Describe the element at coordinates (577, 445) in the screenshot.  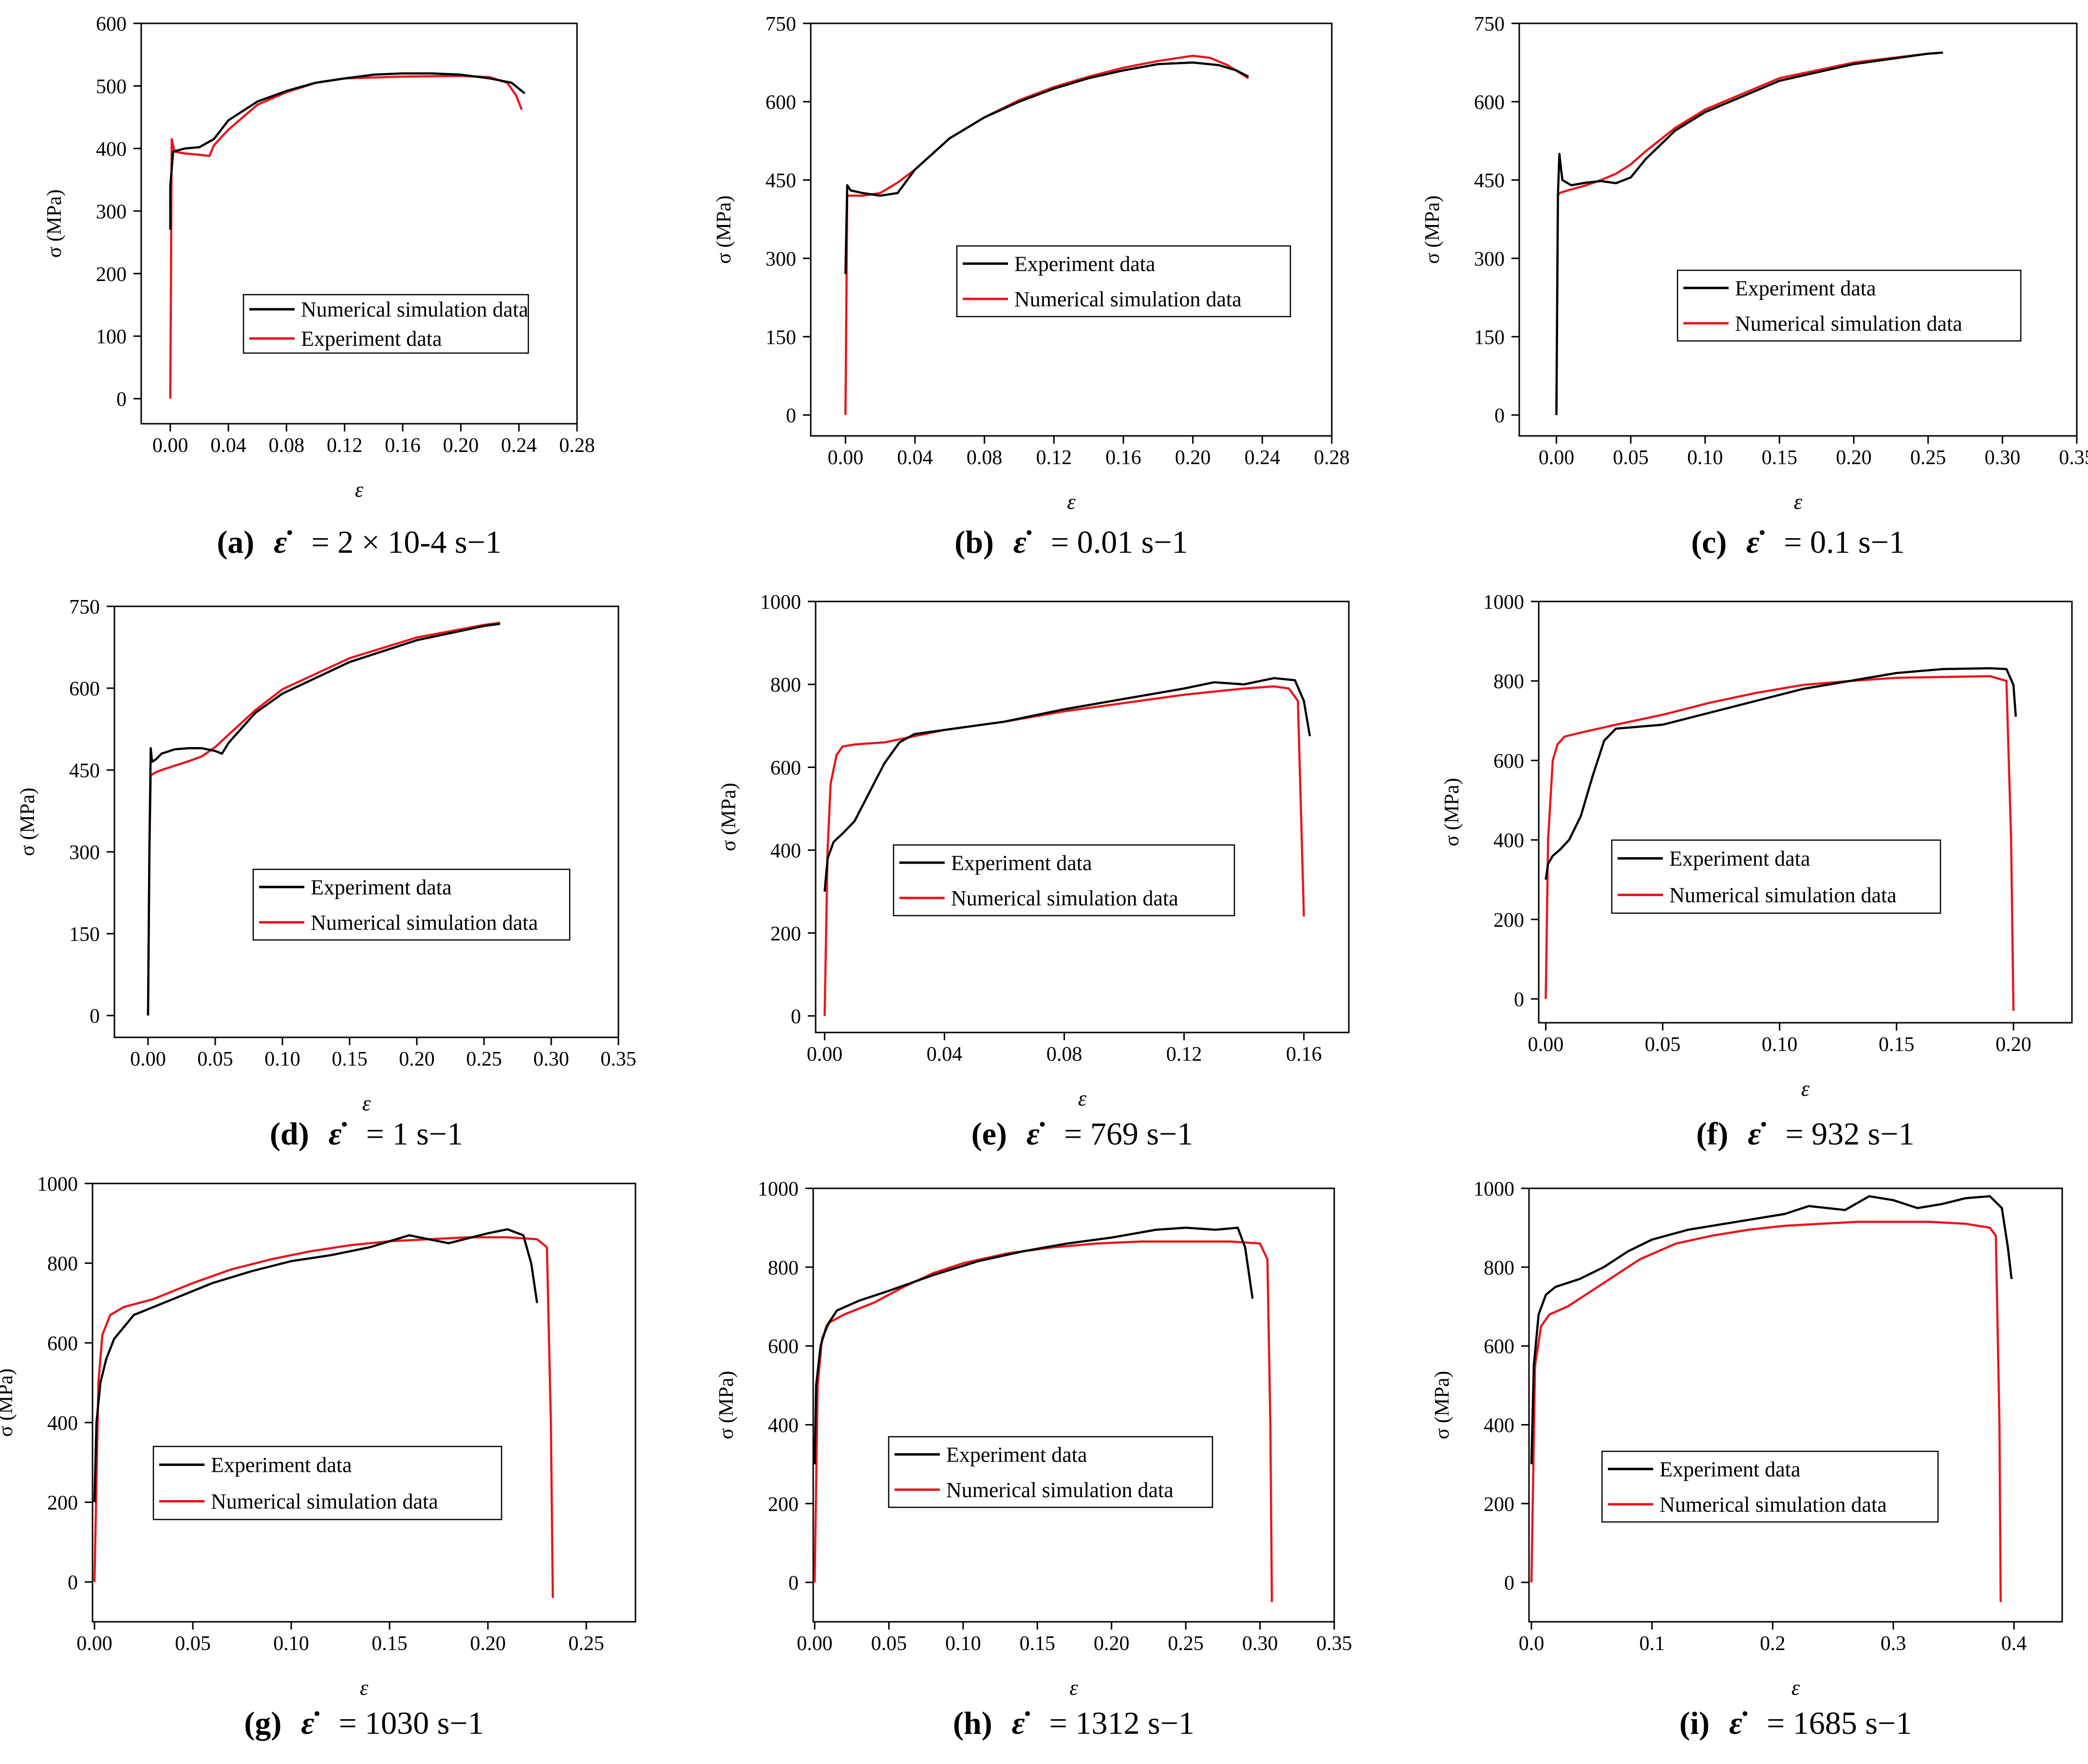
I see `x-tick-label: 0.28` at that location.